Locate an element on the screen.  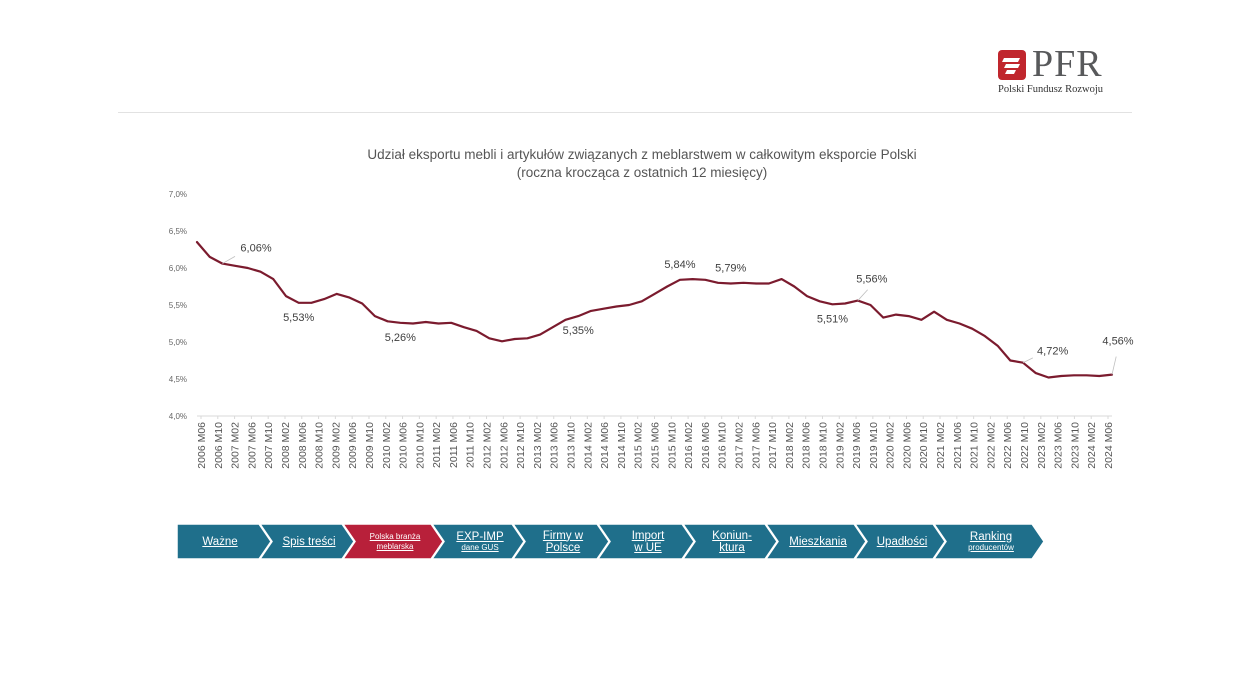
nav-item-label: Firmy w Polsce is located at coordinates (563, 541).